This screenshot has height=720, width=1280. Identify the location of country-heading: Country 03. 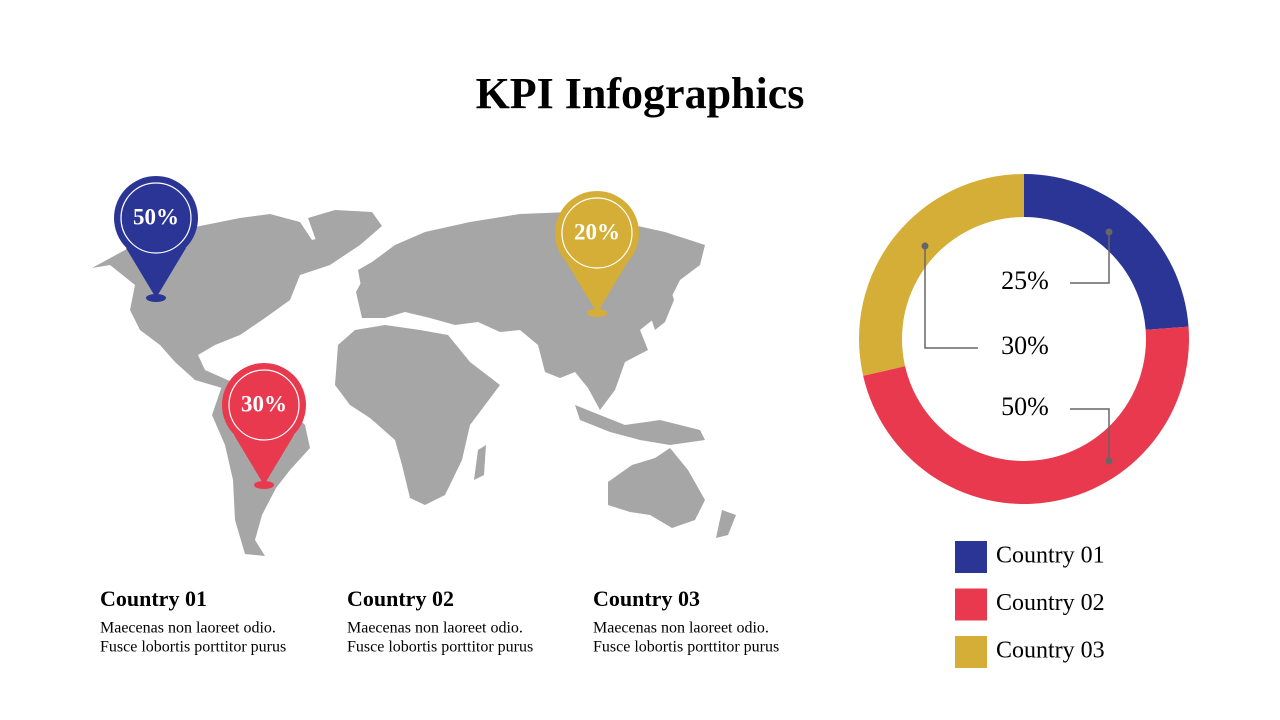
(646, 598).